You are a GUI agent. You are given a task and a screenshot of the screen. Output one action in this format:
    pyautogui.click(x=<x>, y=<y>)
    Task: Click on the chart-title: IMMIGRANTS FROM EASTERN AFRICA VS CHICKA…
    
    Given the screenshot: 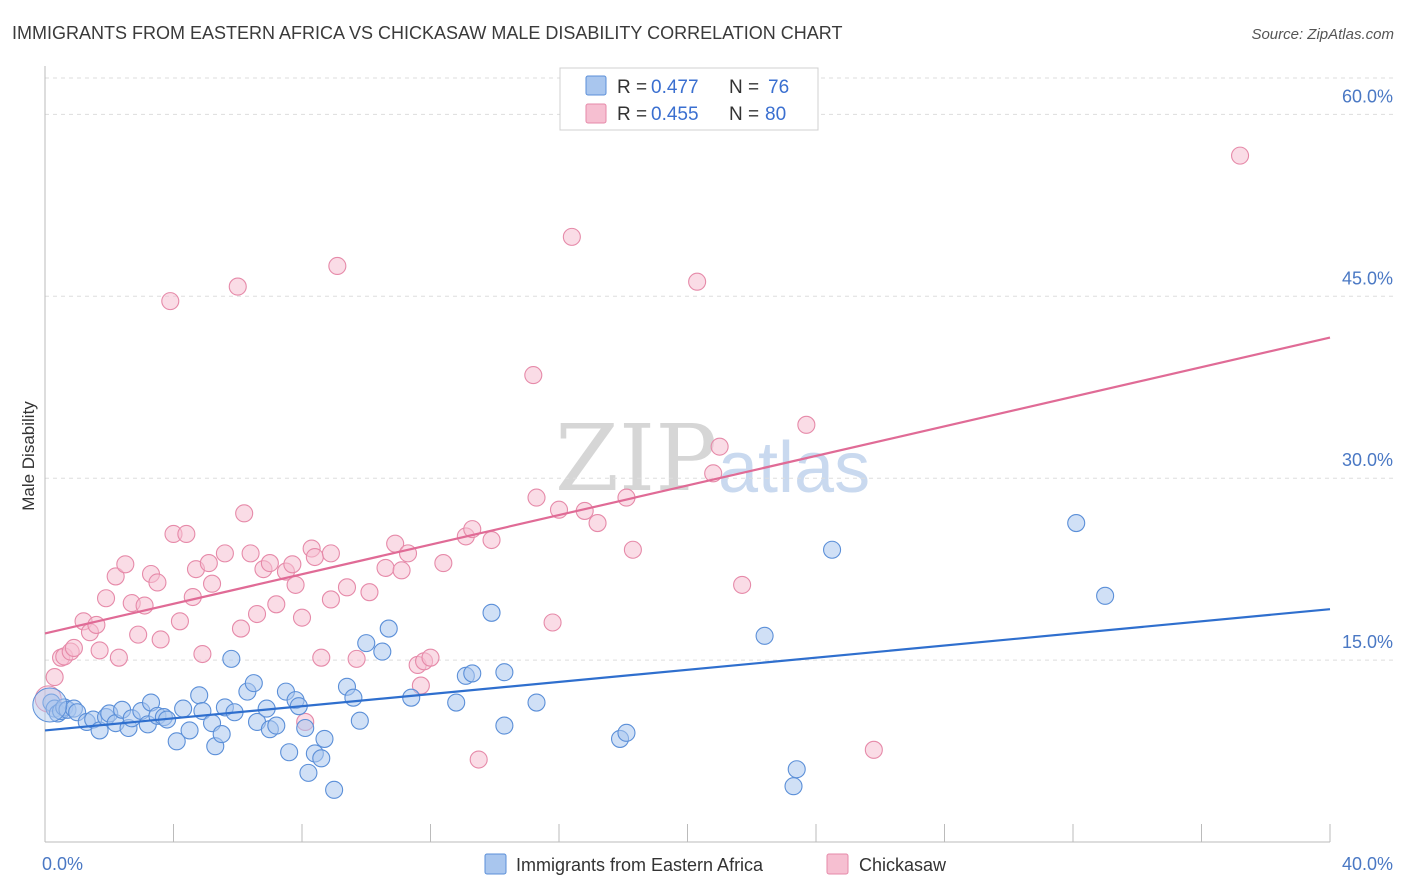 What is the action you would take?
    pyautogui.click(x=427, y=33)
    